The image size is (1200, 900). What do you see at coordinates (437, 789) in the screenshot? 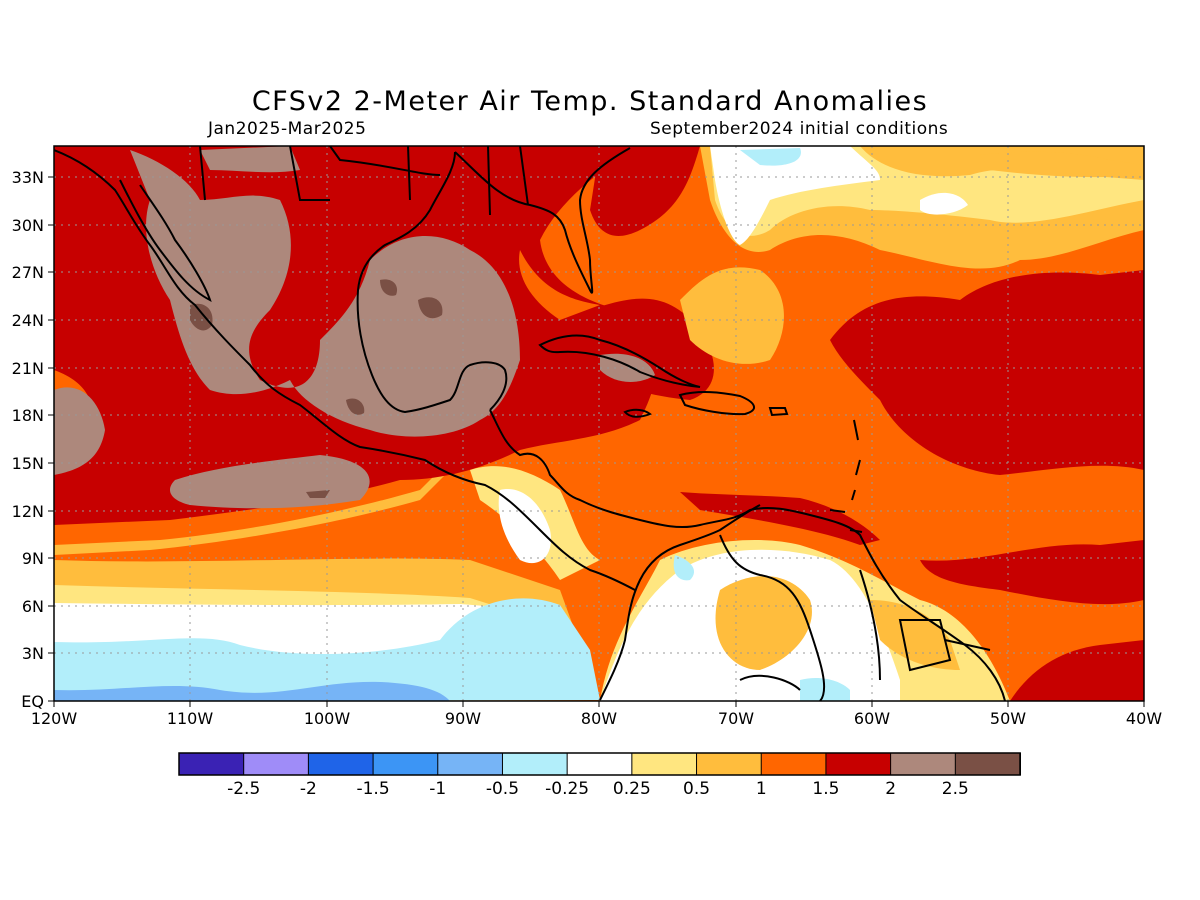
I see `colorbar-label: -1` at bounding box center [437, 789].